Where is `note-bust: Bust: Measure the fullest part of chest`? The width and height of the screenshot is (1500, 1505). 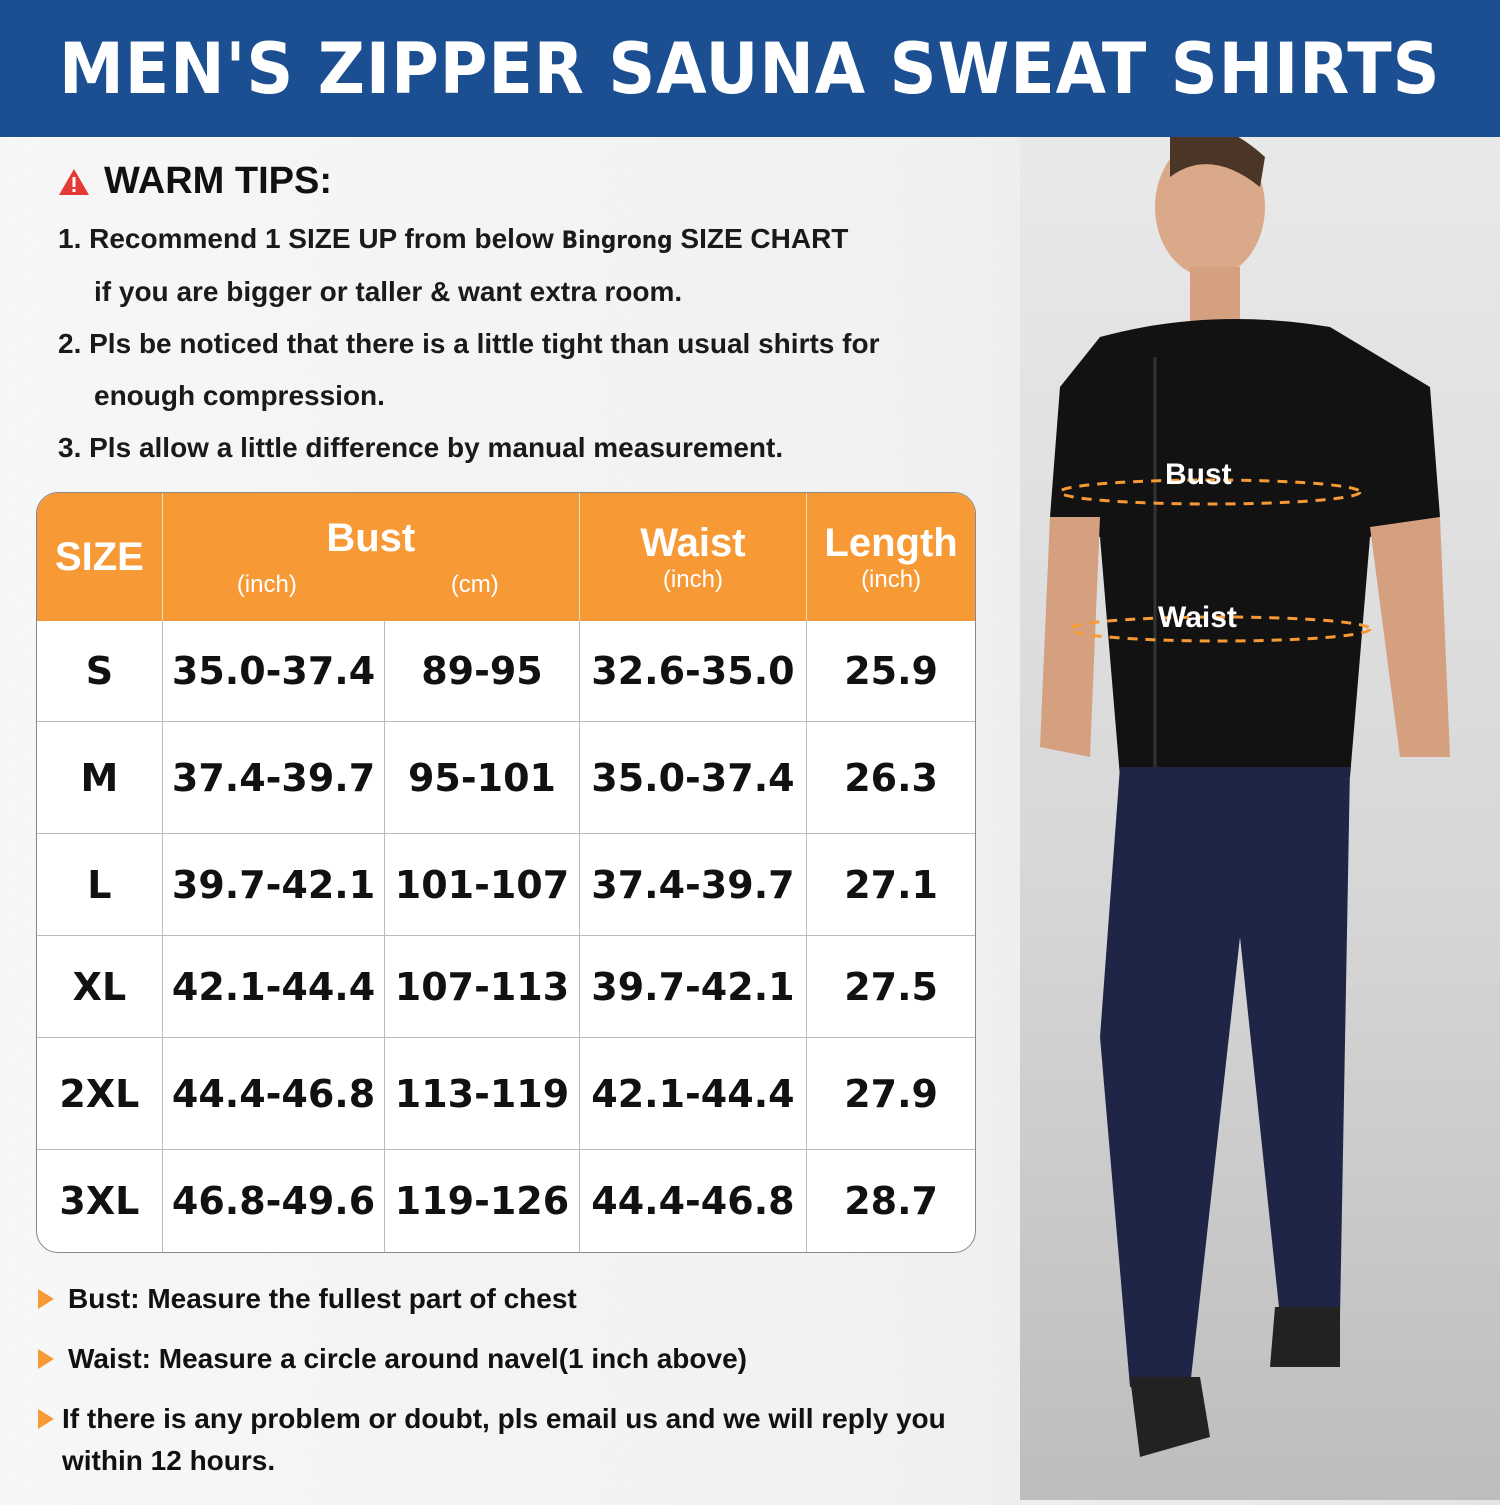 note-bust: Bust: Measure the fullest part of chest is located at coordinates (498, 1299).